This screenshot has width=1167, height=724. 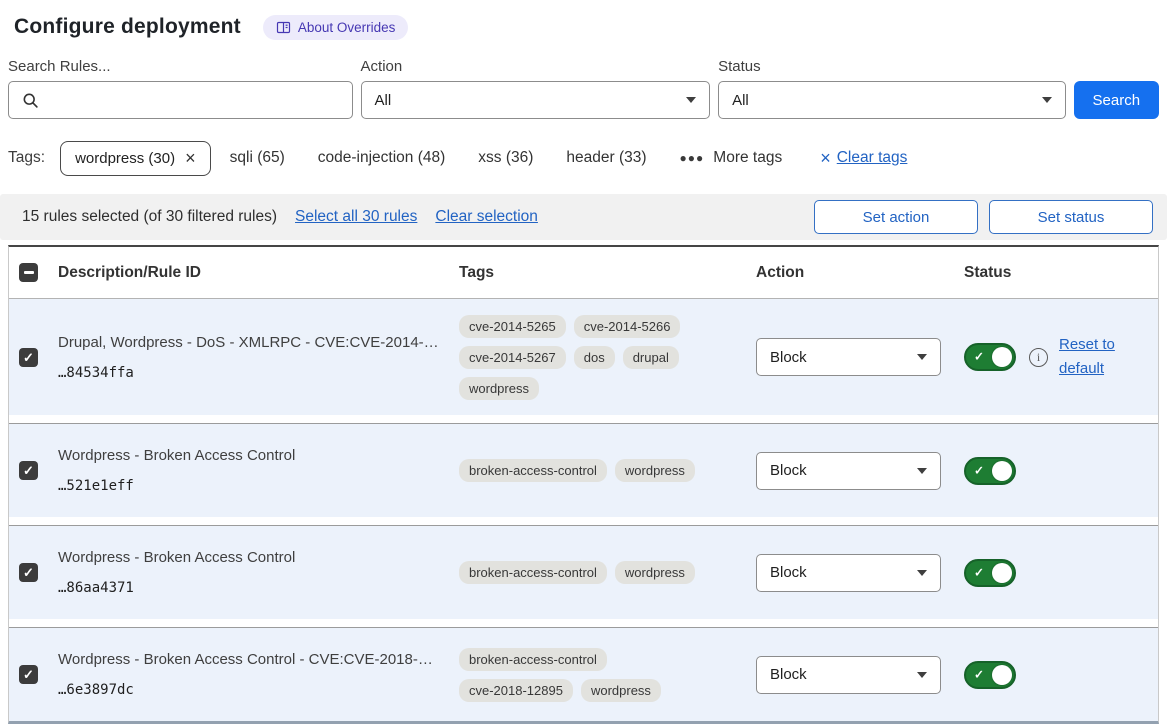 What do you see at coordinates (335, 27) in the screenshot?
I see `about-overrides-badge: About Overrides` at bounding box center [335, 27].